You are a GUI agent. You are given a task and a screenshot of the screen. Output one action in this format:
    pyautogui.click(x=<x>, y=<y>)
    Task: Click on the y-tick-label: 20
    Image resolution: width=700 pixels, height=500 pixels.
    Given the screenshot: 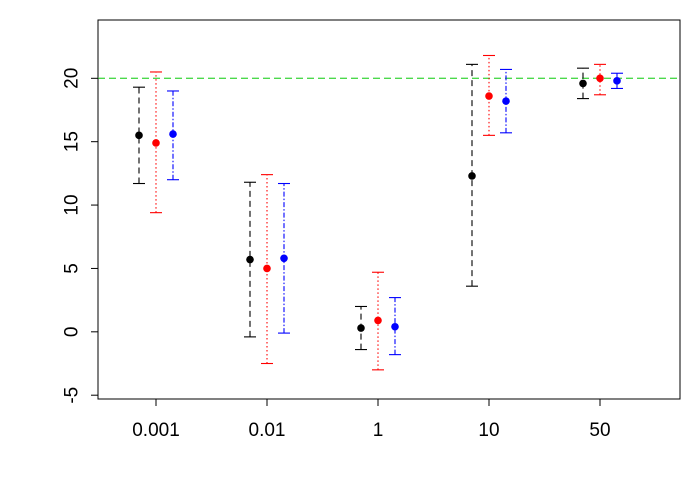 What is the action you would take?
    pyautogui.click(x=72, y=78)
    